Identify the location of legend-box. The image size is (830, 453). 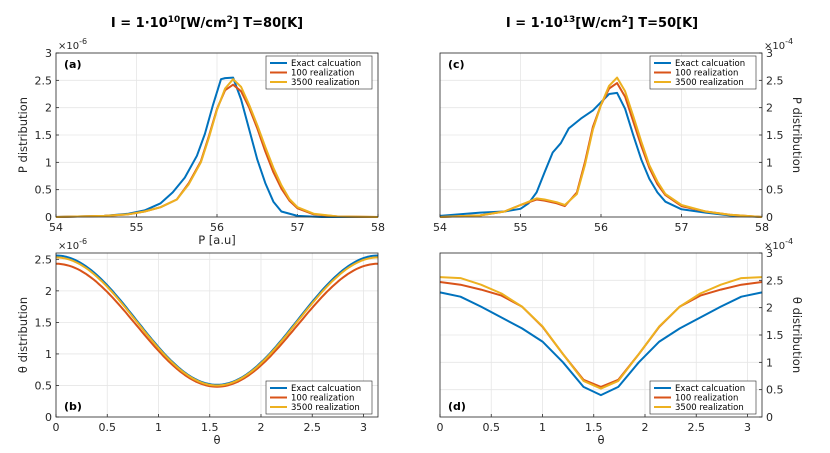
(319, 72).